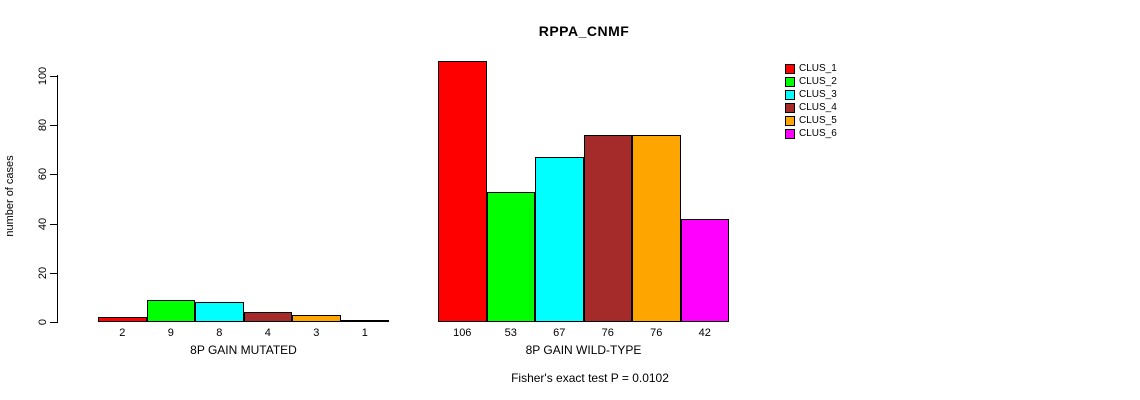 The height and width of the screenshot is (400, 1140). What do you see at coordinates (583, 350) in the screenshot?
I see `group-label: 8P GAIN WILD-TYPE` at bounding box center [583, 350].